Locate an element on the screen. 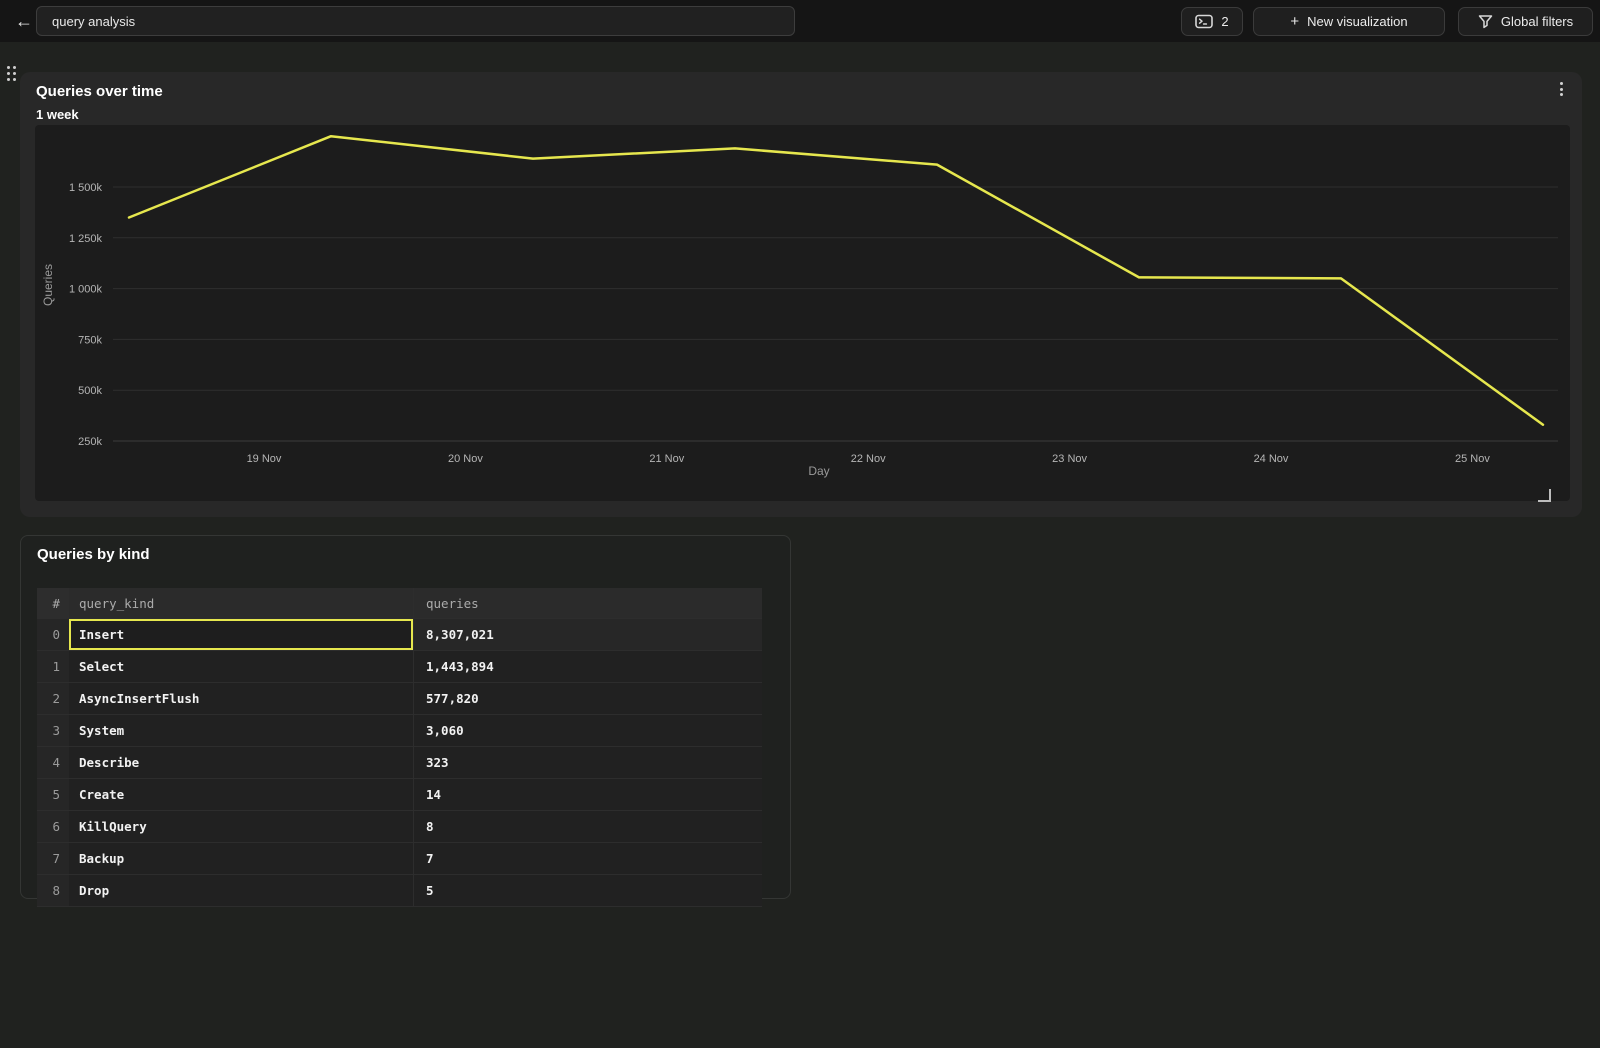 The width and height of the screenshot is (1600, 1048). cell-row-index: 5 is located at coordinates (53, 794).